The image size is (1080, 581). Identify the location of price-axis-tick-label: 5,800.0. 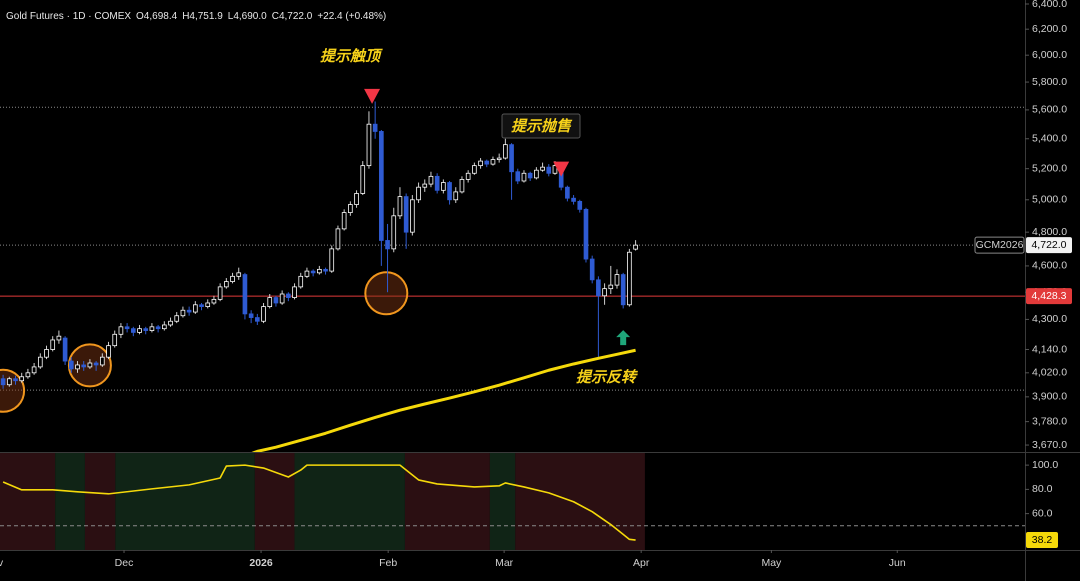
(1049, 82).